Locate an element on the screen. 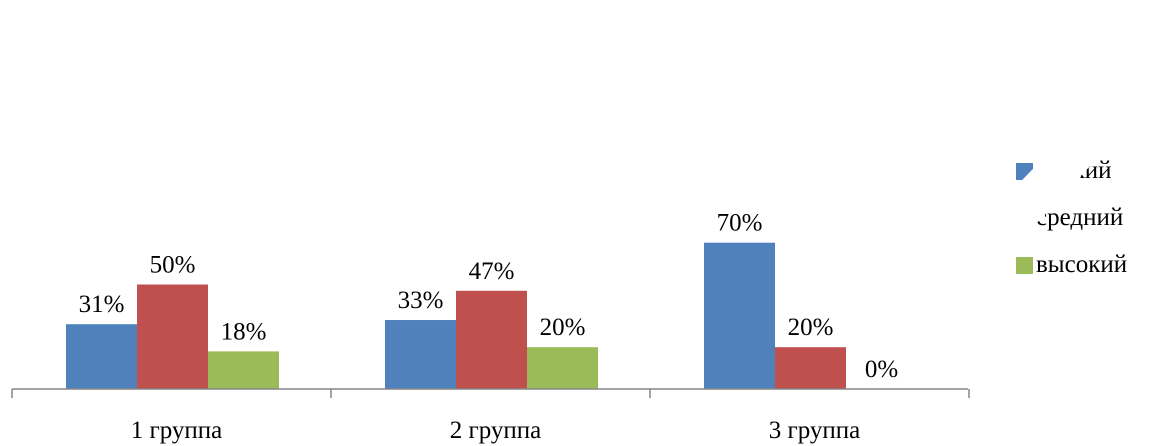 This screenshot has width=1161, height=446. legend-item-medium: средний is located at coordinates (1071, 217).